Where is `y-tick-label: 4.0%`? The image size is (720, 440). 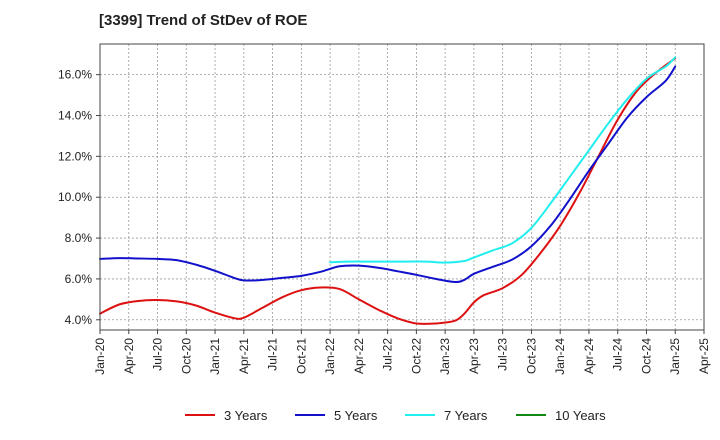 y-tick-label: 4.0% is located at coordinates (79, 320).